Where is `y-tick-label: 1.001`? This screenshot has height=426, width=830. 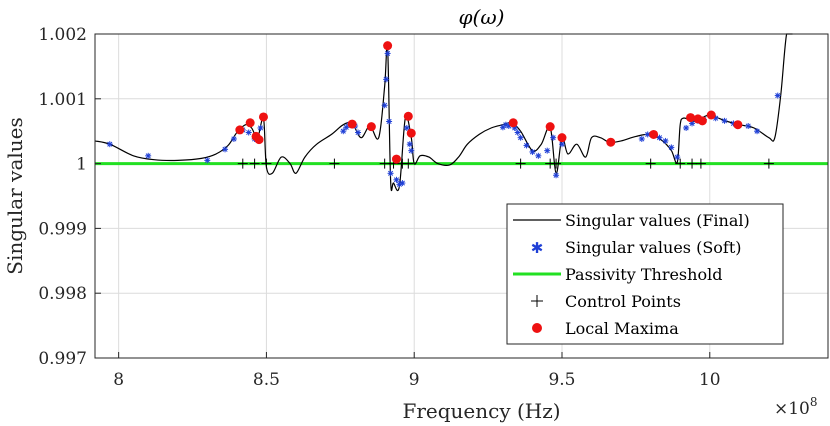 y-tick-label: 1.001 is located at coordinates (62, 100).